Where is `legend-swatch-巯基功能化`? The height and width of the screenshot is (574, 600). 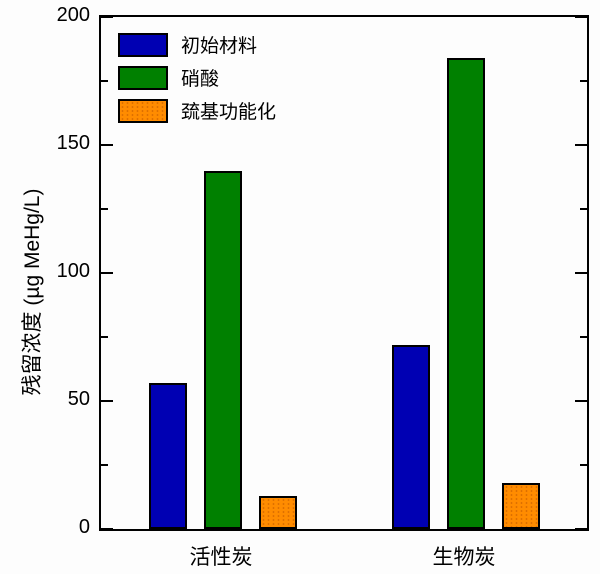
legend-swatch-巯基功能化 is located at coordinates (143, 110).